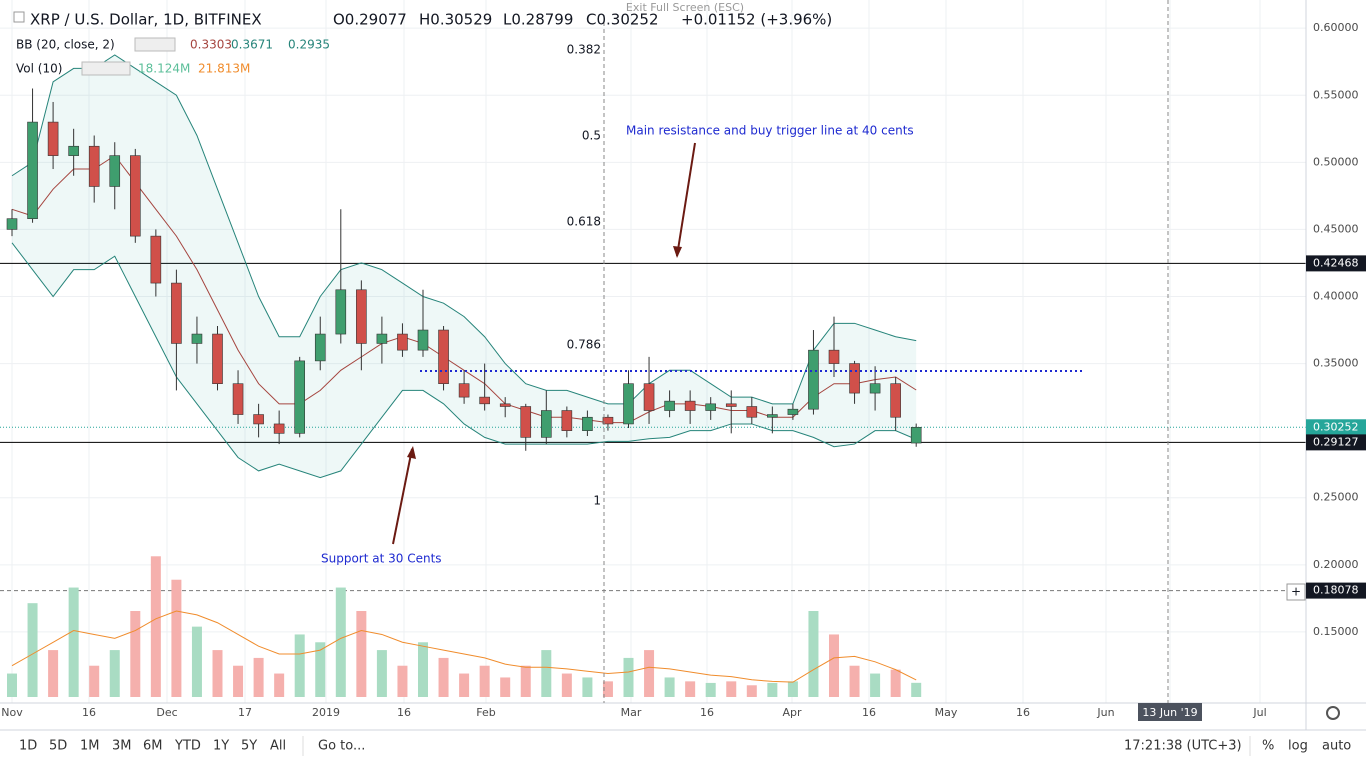  I want to click on price-tag-label: 0.18078, so click(1336, 590).